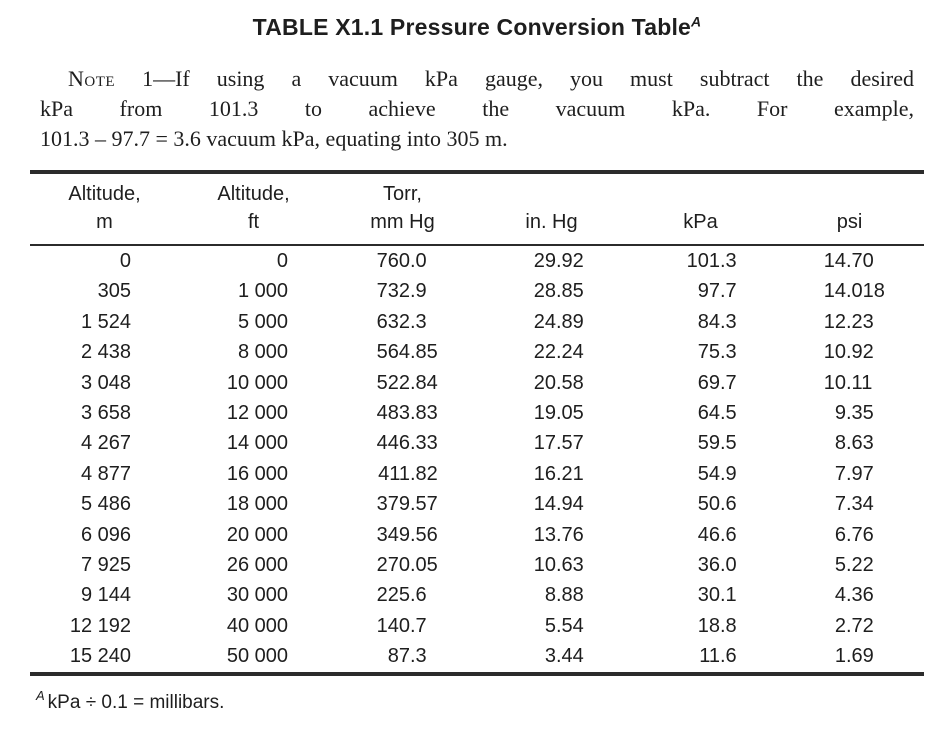 The width and height of the screenshot is (951, 750). Describe the element at coordinates (558, 473) in the screenshot. I see `table-cell: 16.21` at that location.